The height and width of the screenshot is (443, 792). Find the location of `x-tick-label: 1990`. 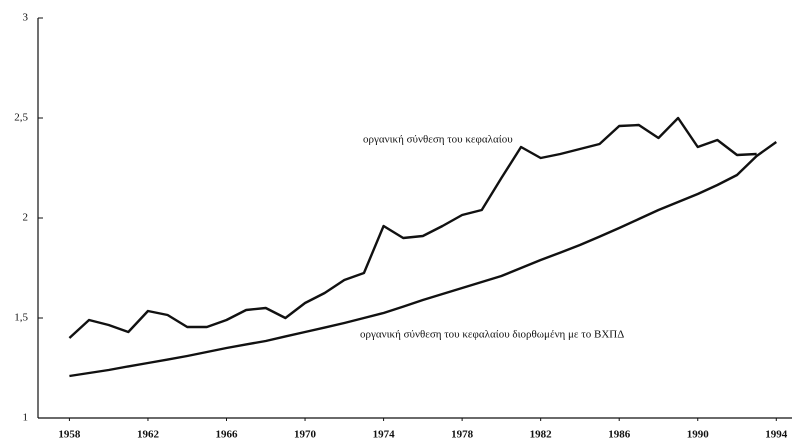

x-tick-label: 1990 is located at coordinates (698, 435).